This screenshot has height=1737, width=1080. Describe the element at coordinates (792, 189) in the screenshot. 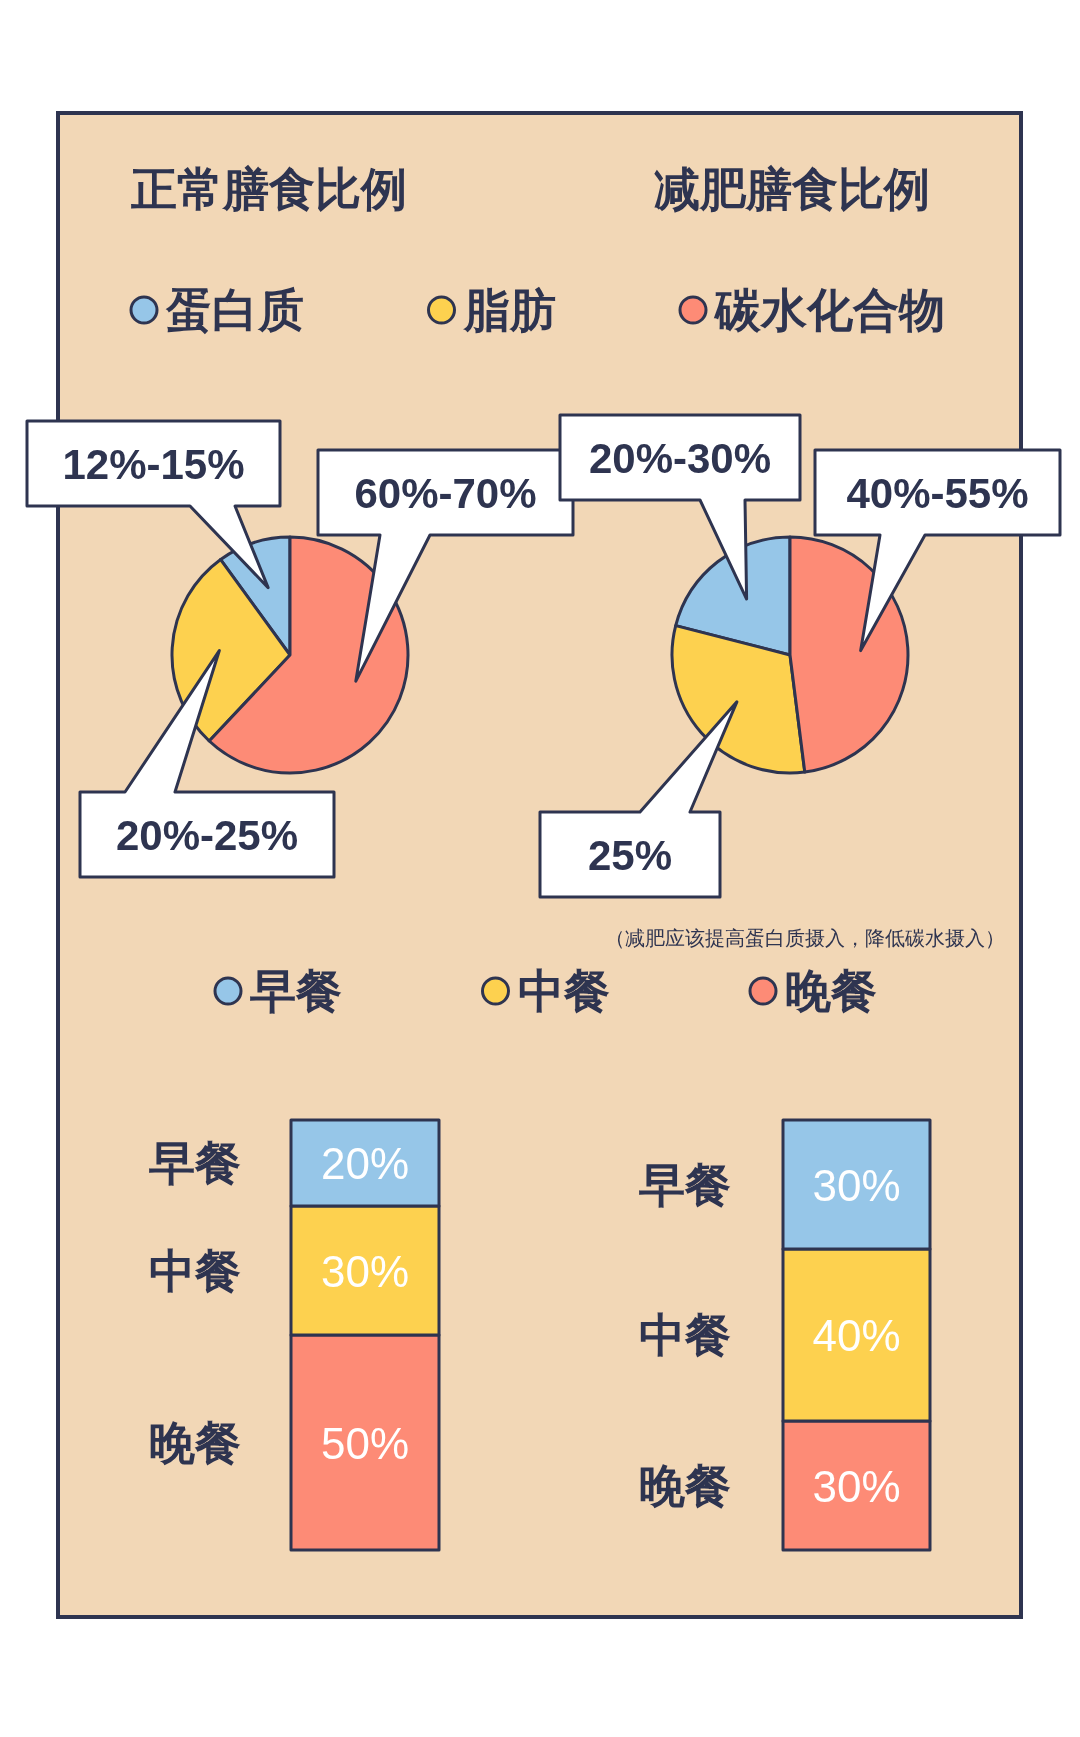

I see `chart-title: 减肥膳食比例` at that location.